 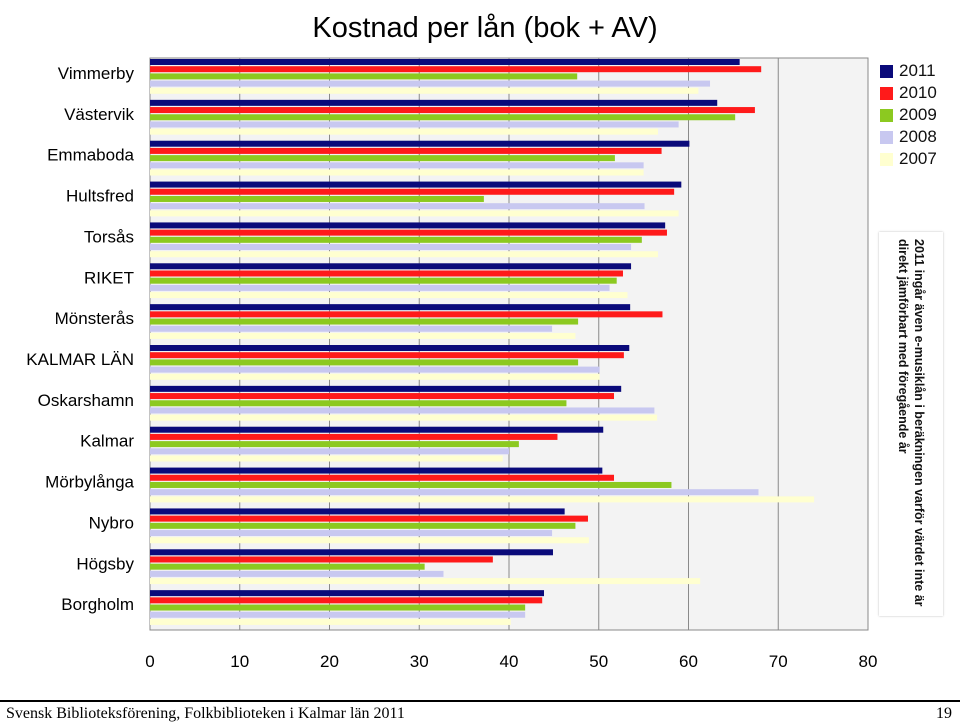 I want to click on x-tick-label: 40, so click(x=509, y=661).